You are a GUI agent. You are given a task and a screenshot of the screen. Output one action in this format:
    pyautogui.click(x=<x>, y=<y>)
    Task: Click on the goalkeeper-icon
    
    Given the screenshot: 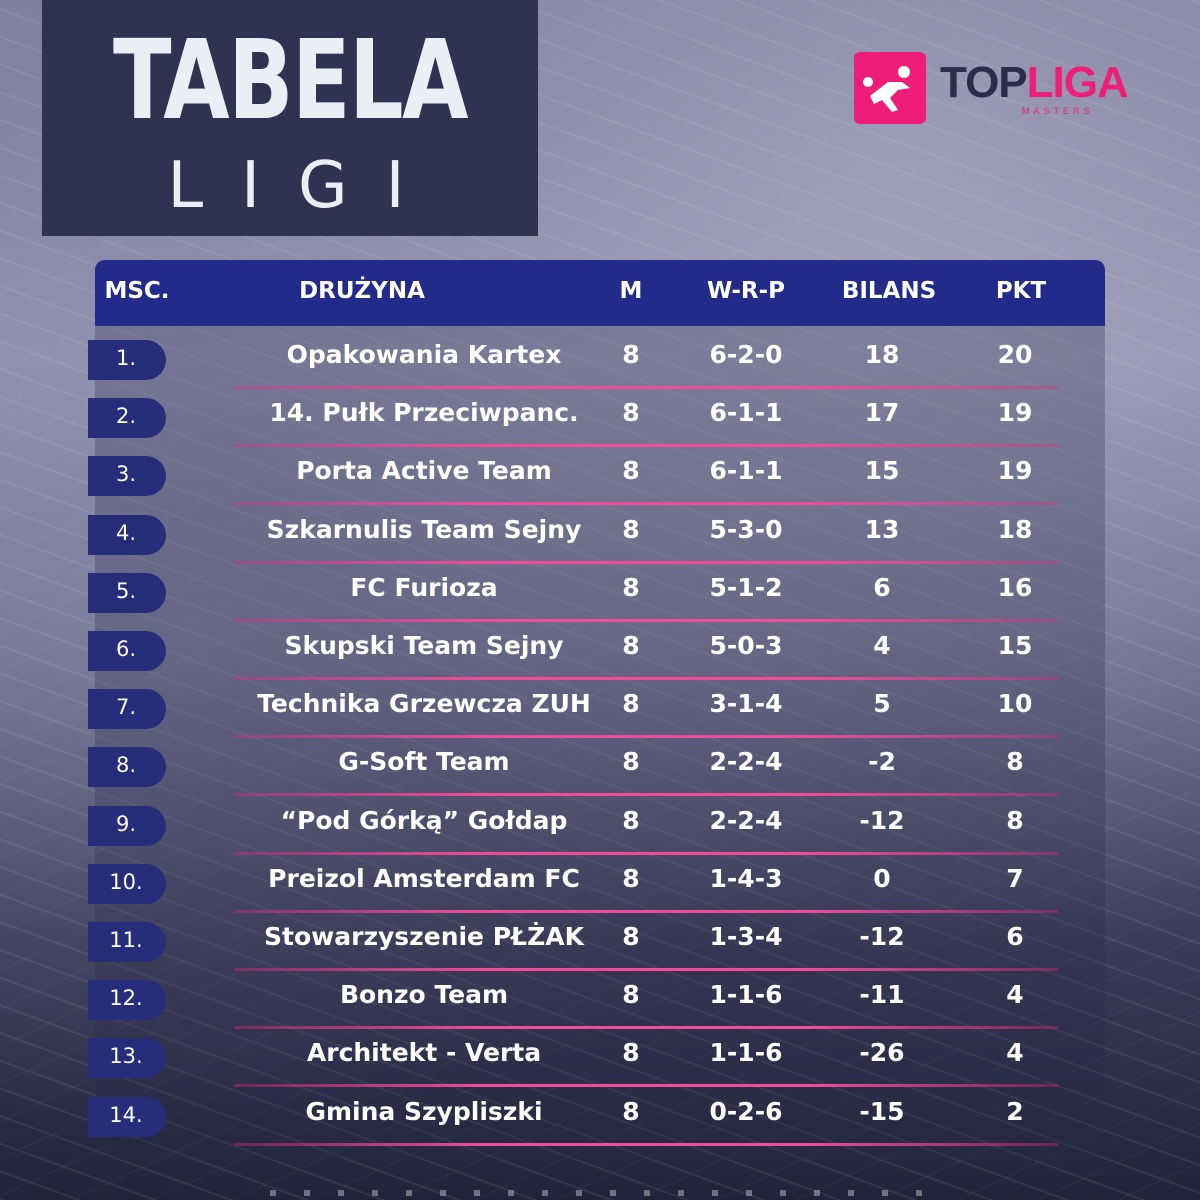 What is the action you would take?
    pyautogui.click(x=890, y=88)
    